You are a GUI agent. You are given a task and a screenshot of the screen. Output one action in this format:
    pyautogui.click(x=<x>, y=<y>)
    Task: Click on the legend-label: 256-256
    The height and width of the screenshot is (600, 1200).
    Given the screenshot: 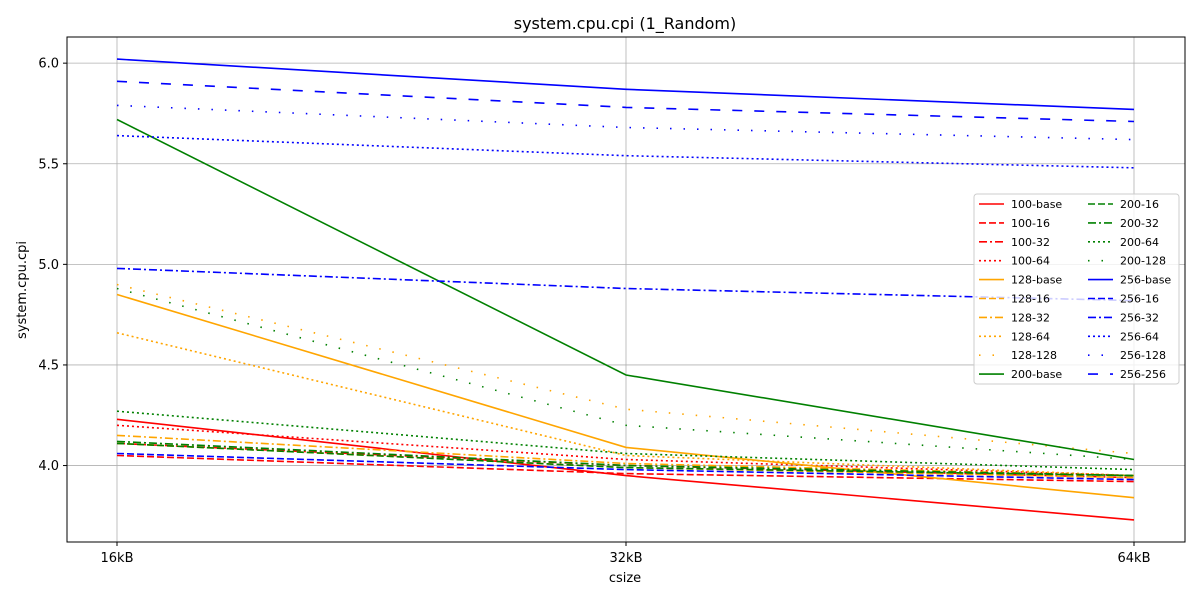 What is the action you would take?
    pyautogui.click(x=1143, y=374)
    